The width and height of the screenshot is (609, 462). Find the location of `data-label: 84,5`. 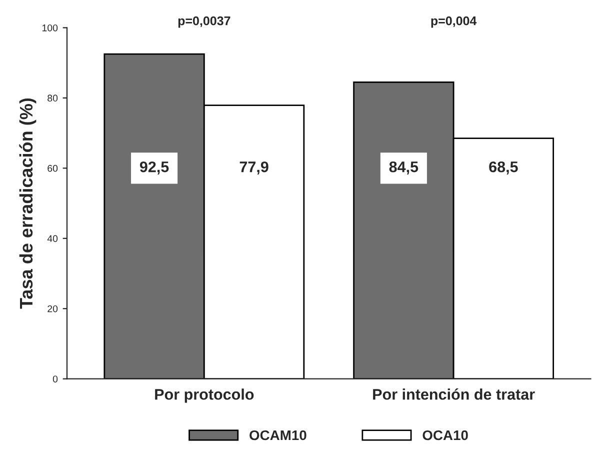

data-label: 84,5 is located at coordinates (403, 167).